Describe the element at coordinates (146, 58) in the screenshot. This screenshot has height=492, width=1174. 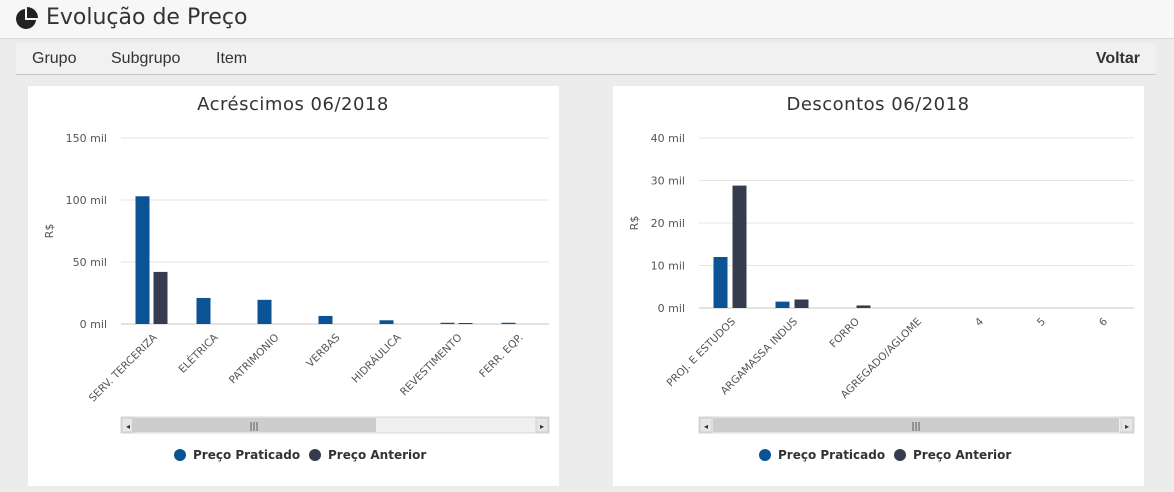
I see `nav-item-subgrupo: Subgrupo` at that location.